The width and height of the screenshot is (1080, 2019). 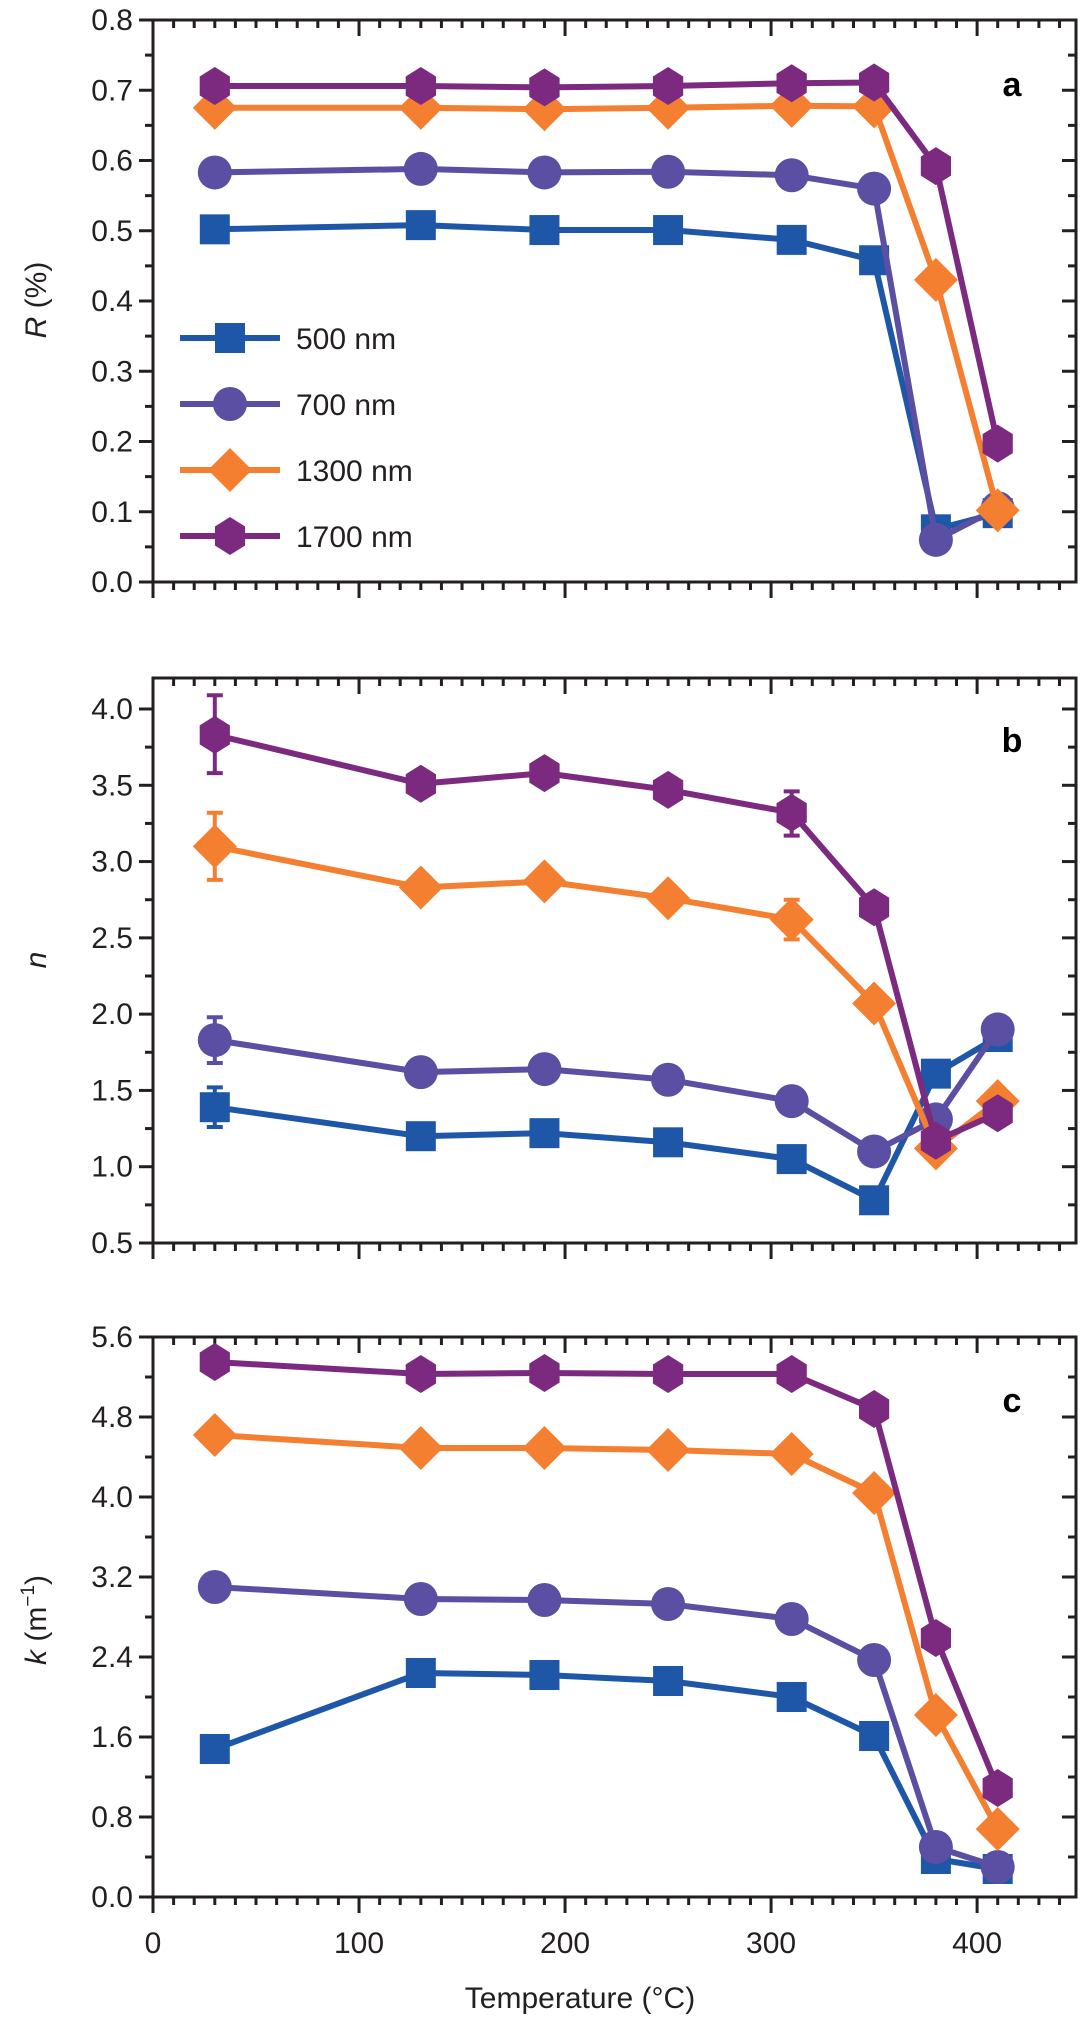 I want to click on y-tick-label: 2.4, so click(x=112, y=1657).